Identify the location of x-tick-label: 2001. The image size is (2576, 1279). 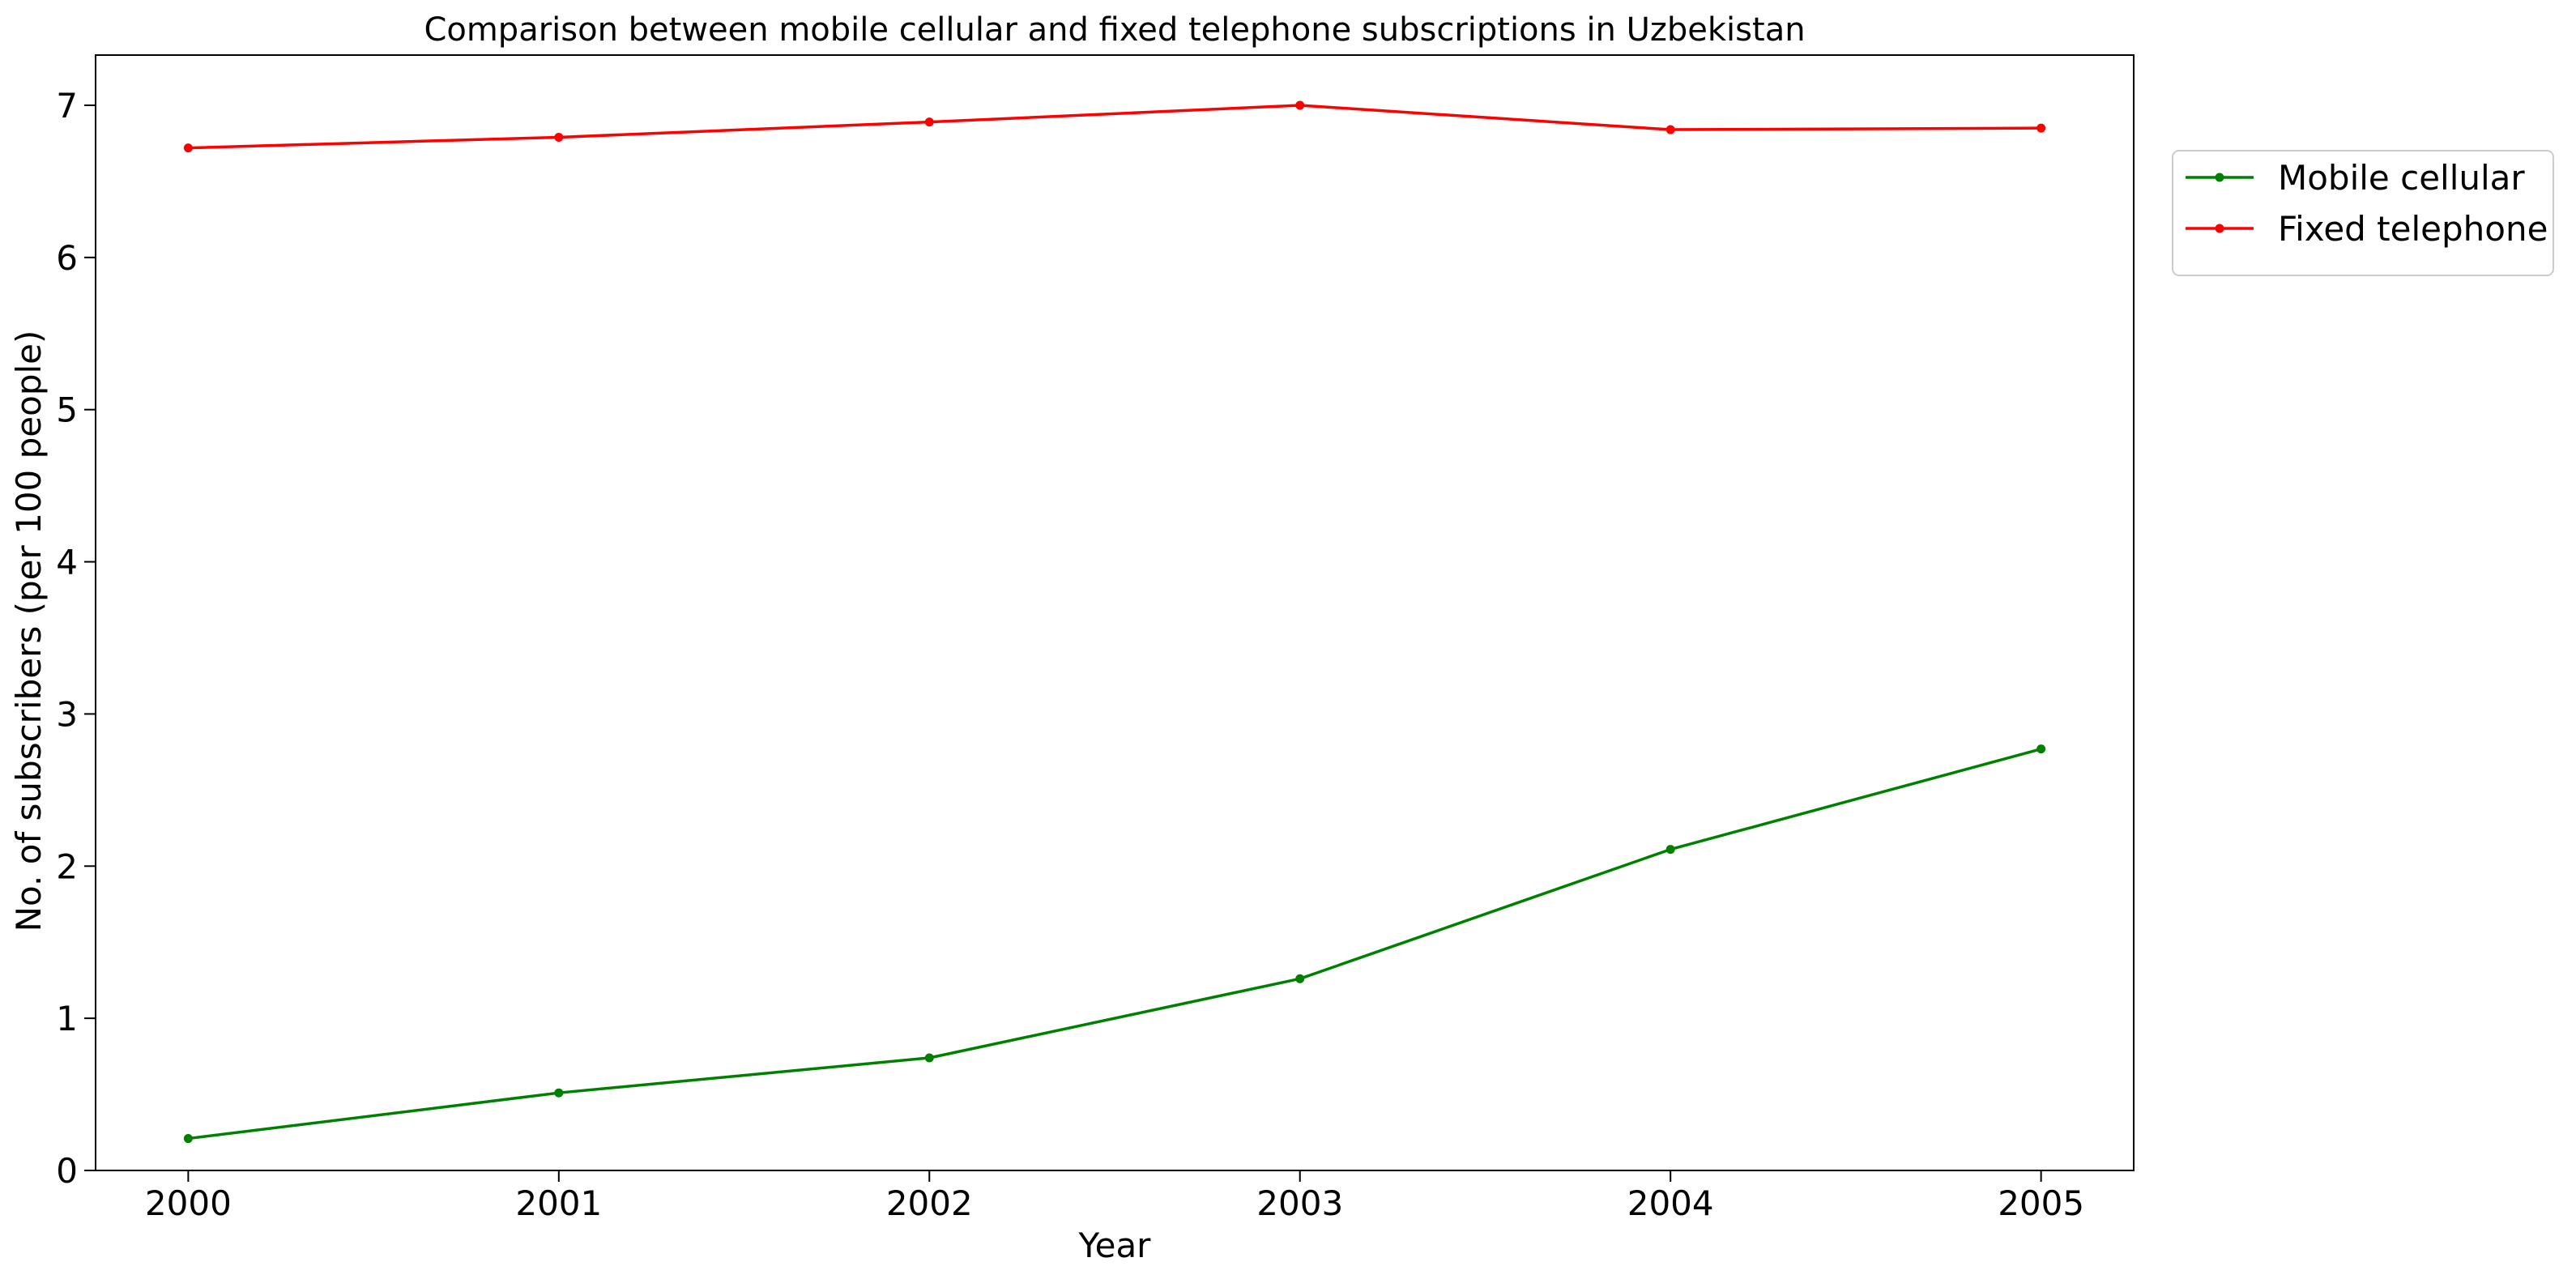
(559, 1203).